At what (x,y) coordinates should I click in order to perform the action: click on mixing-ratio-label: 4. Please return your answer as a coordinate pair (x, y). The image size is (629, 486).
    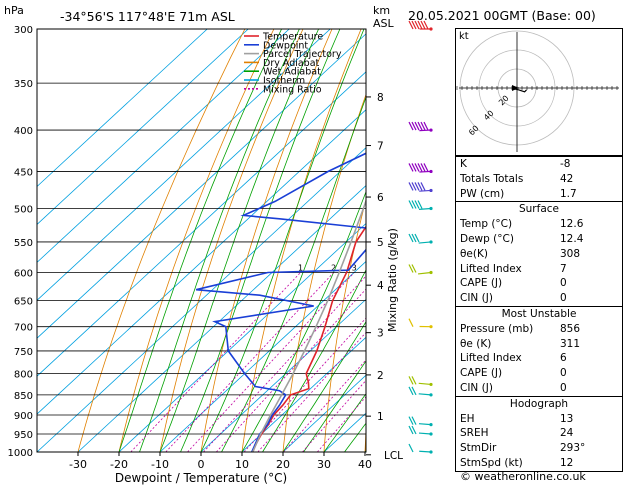
    Looking at the image, I should click on (369, 268).